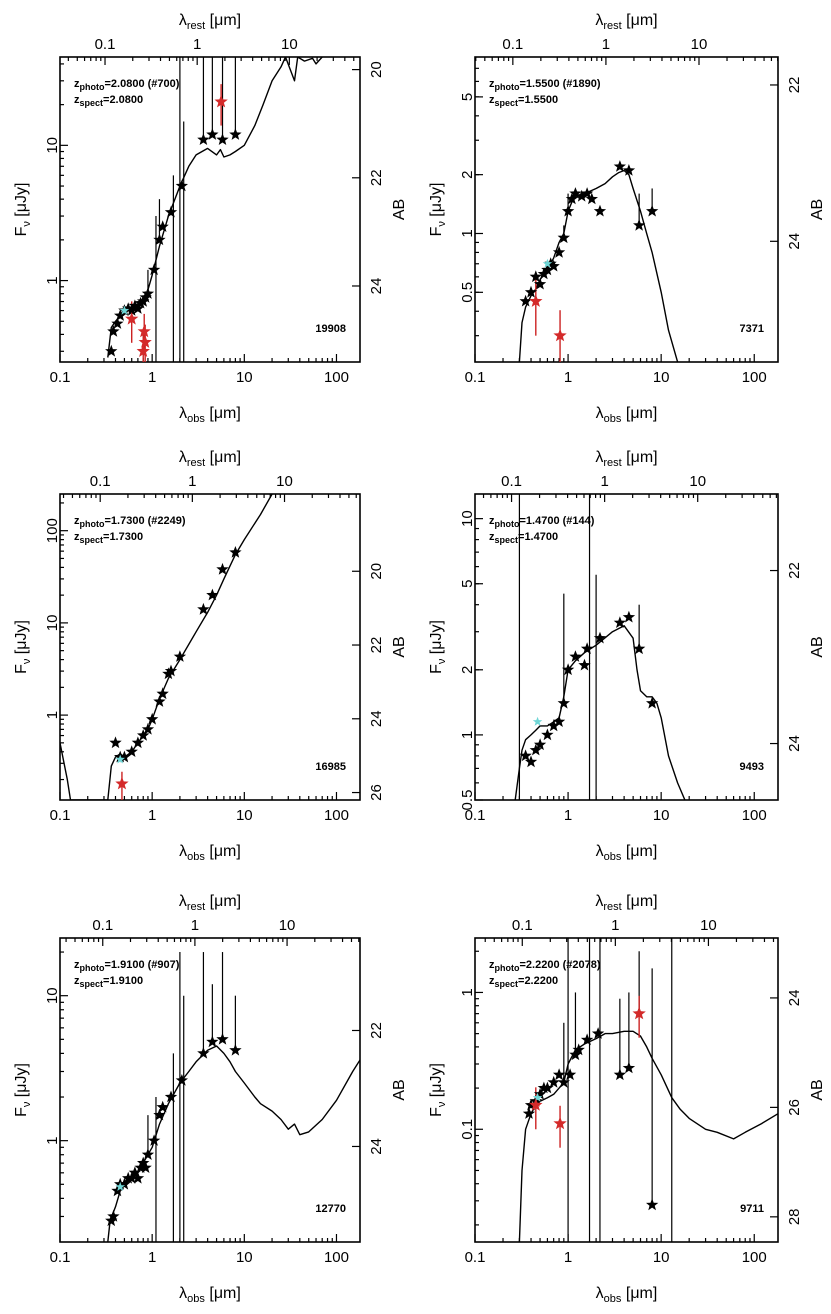 This screenshot has height=1314, width=831. What do you see at coordinates (127, 85) in the screenshot?
I see `z-photo-annotation: zphoto=2.0800 (#700)` at bounding box center [127, 85].